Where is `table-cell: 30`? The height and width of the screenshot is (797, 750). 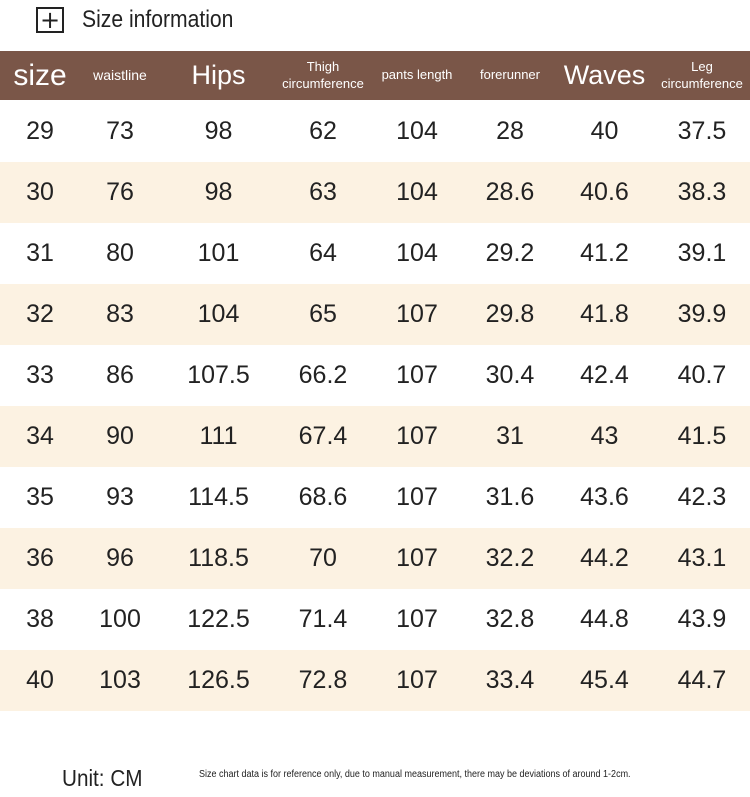 table-cell: 30 is located at coordinates (40, 192).